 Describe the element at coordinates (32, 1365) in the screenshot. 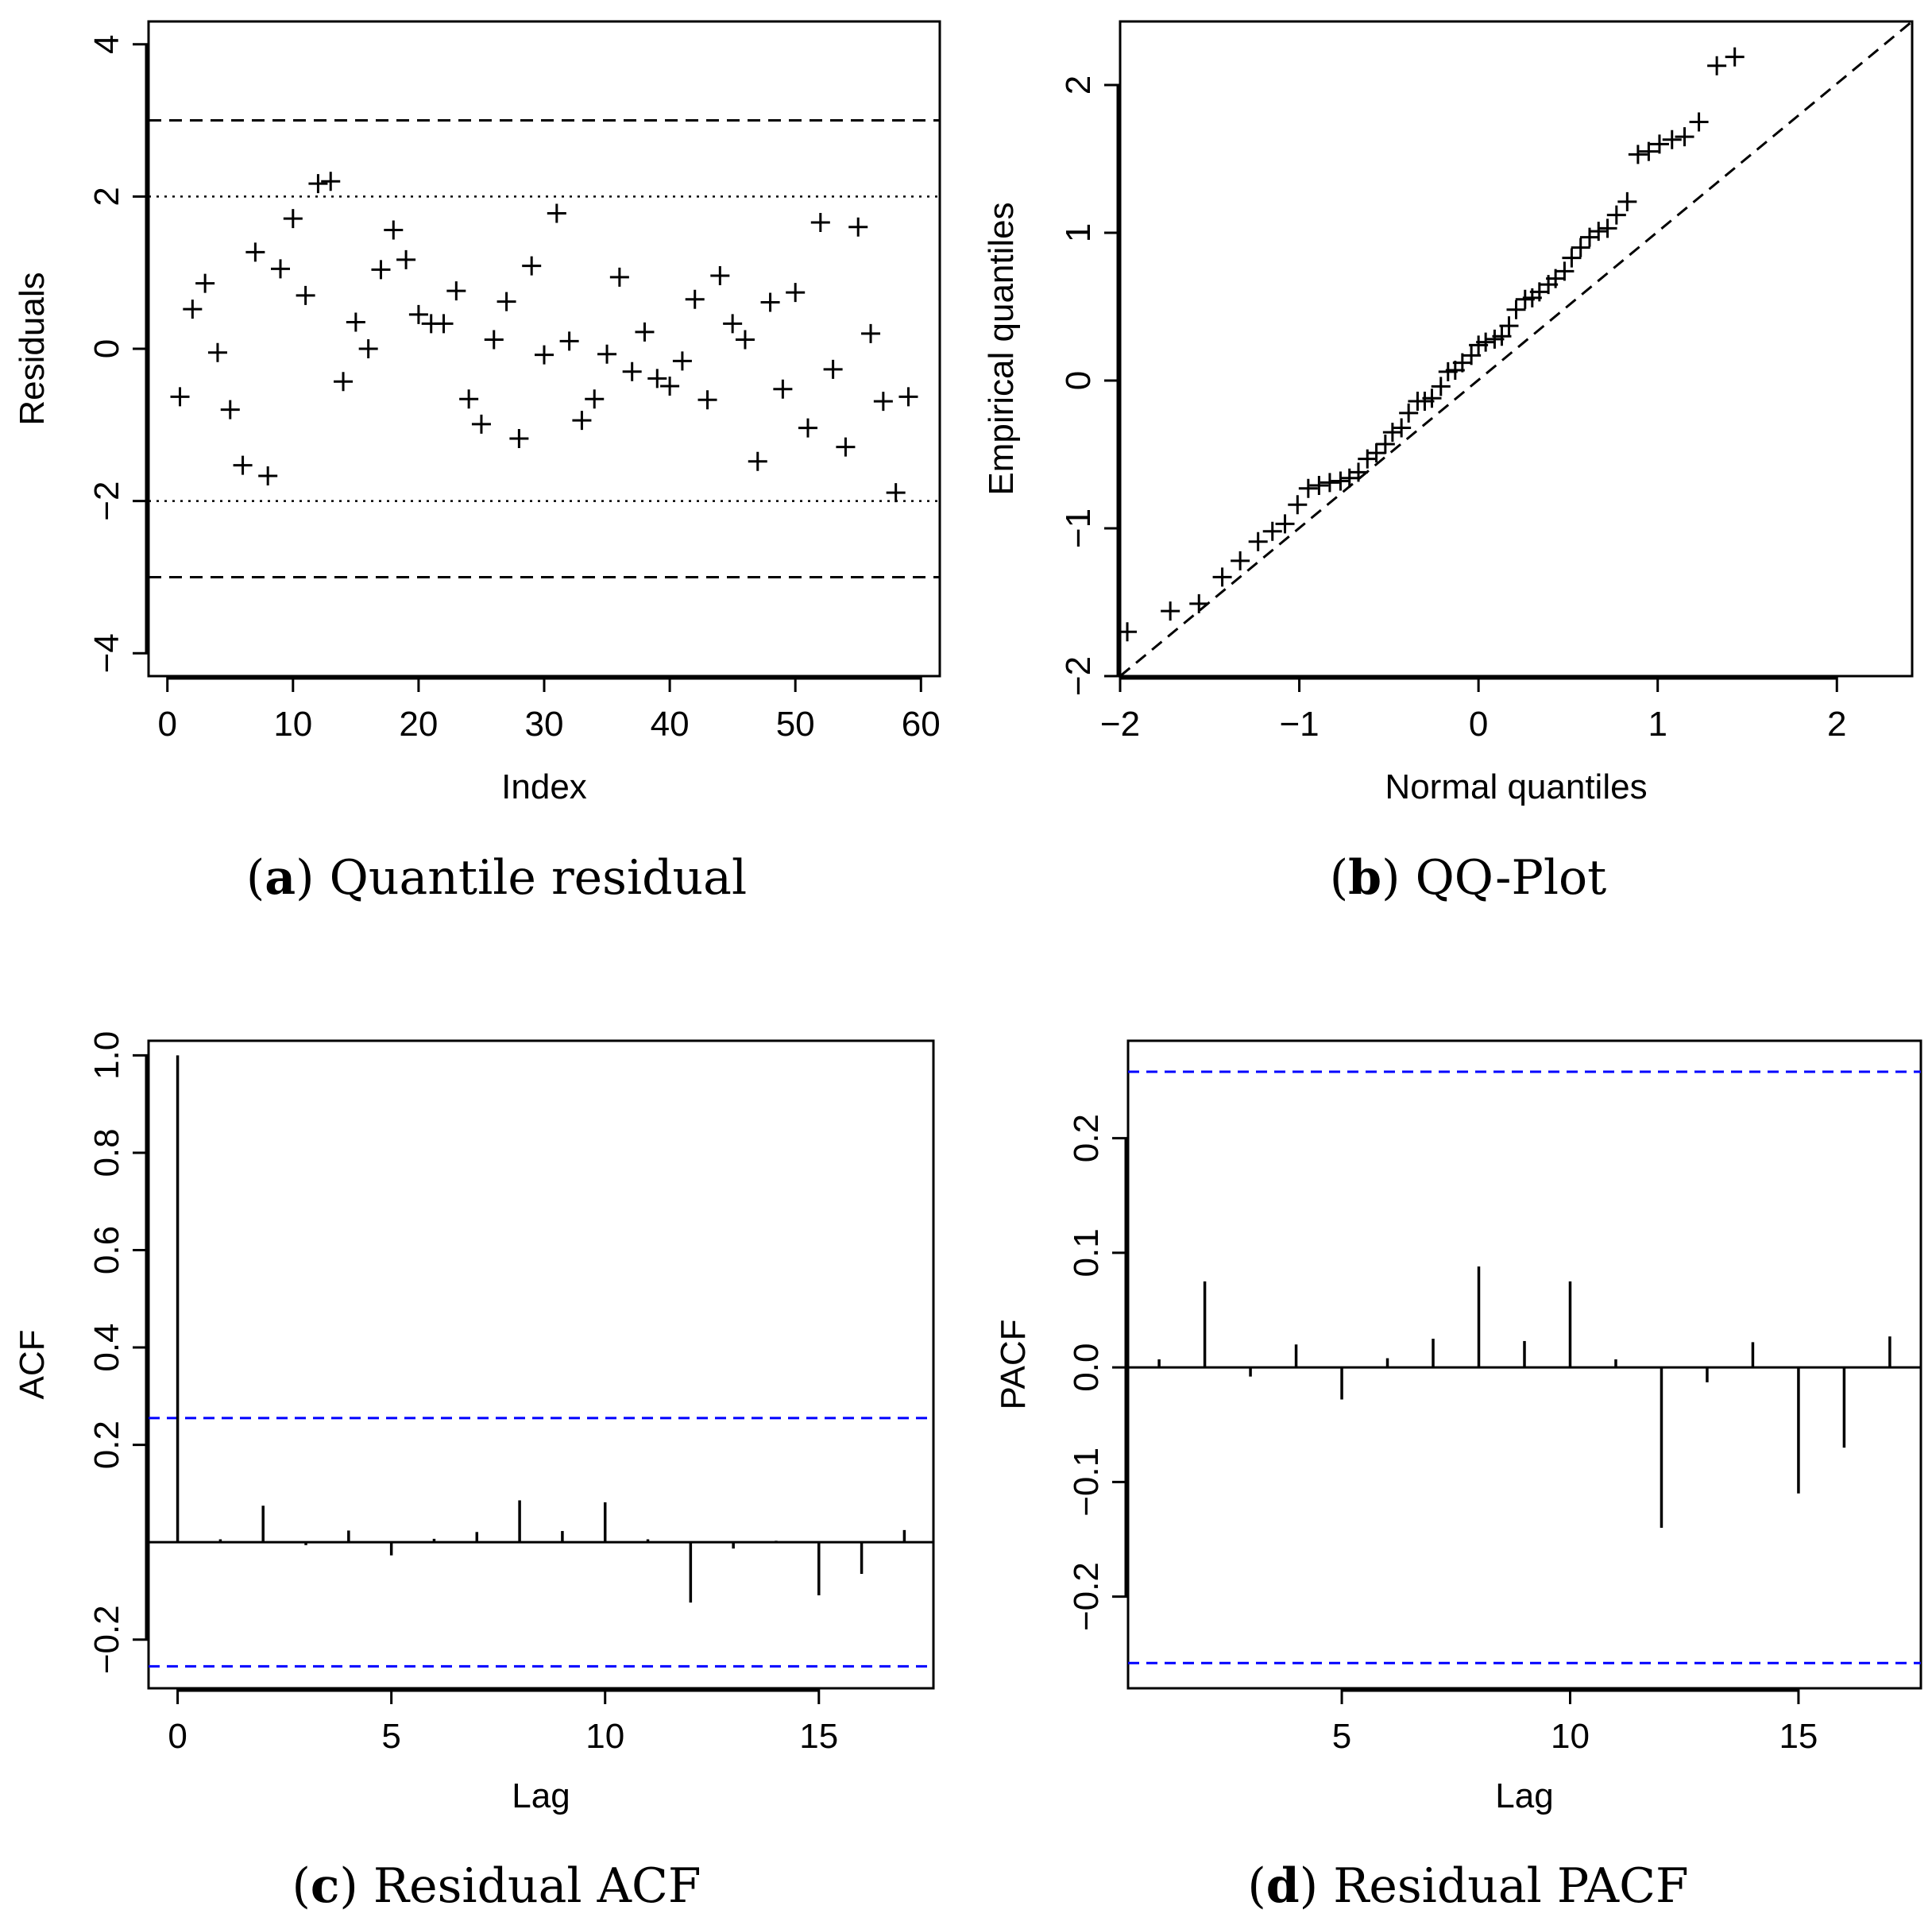

I see `y-axis-label: ACF` at that location.